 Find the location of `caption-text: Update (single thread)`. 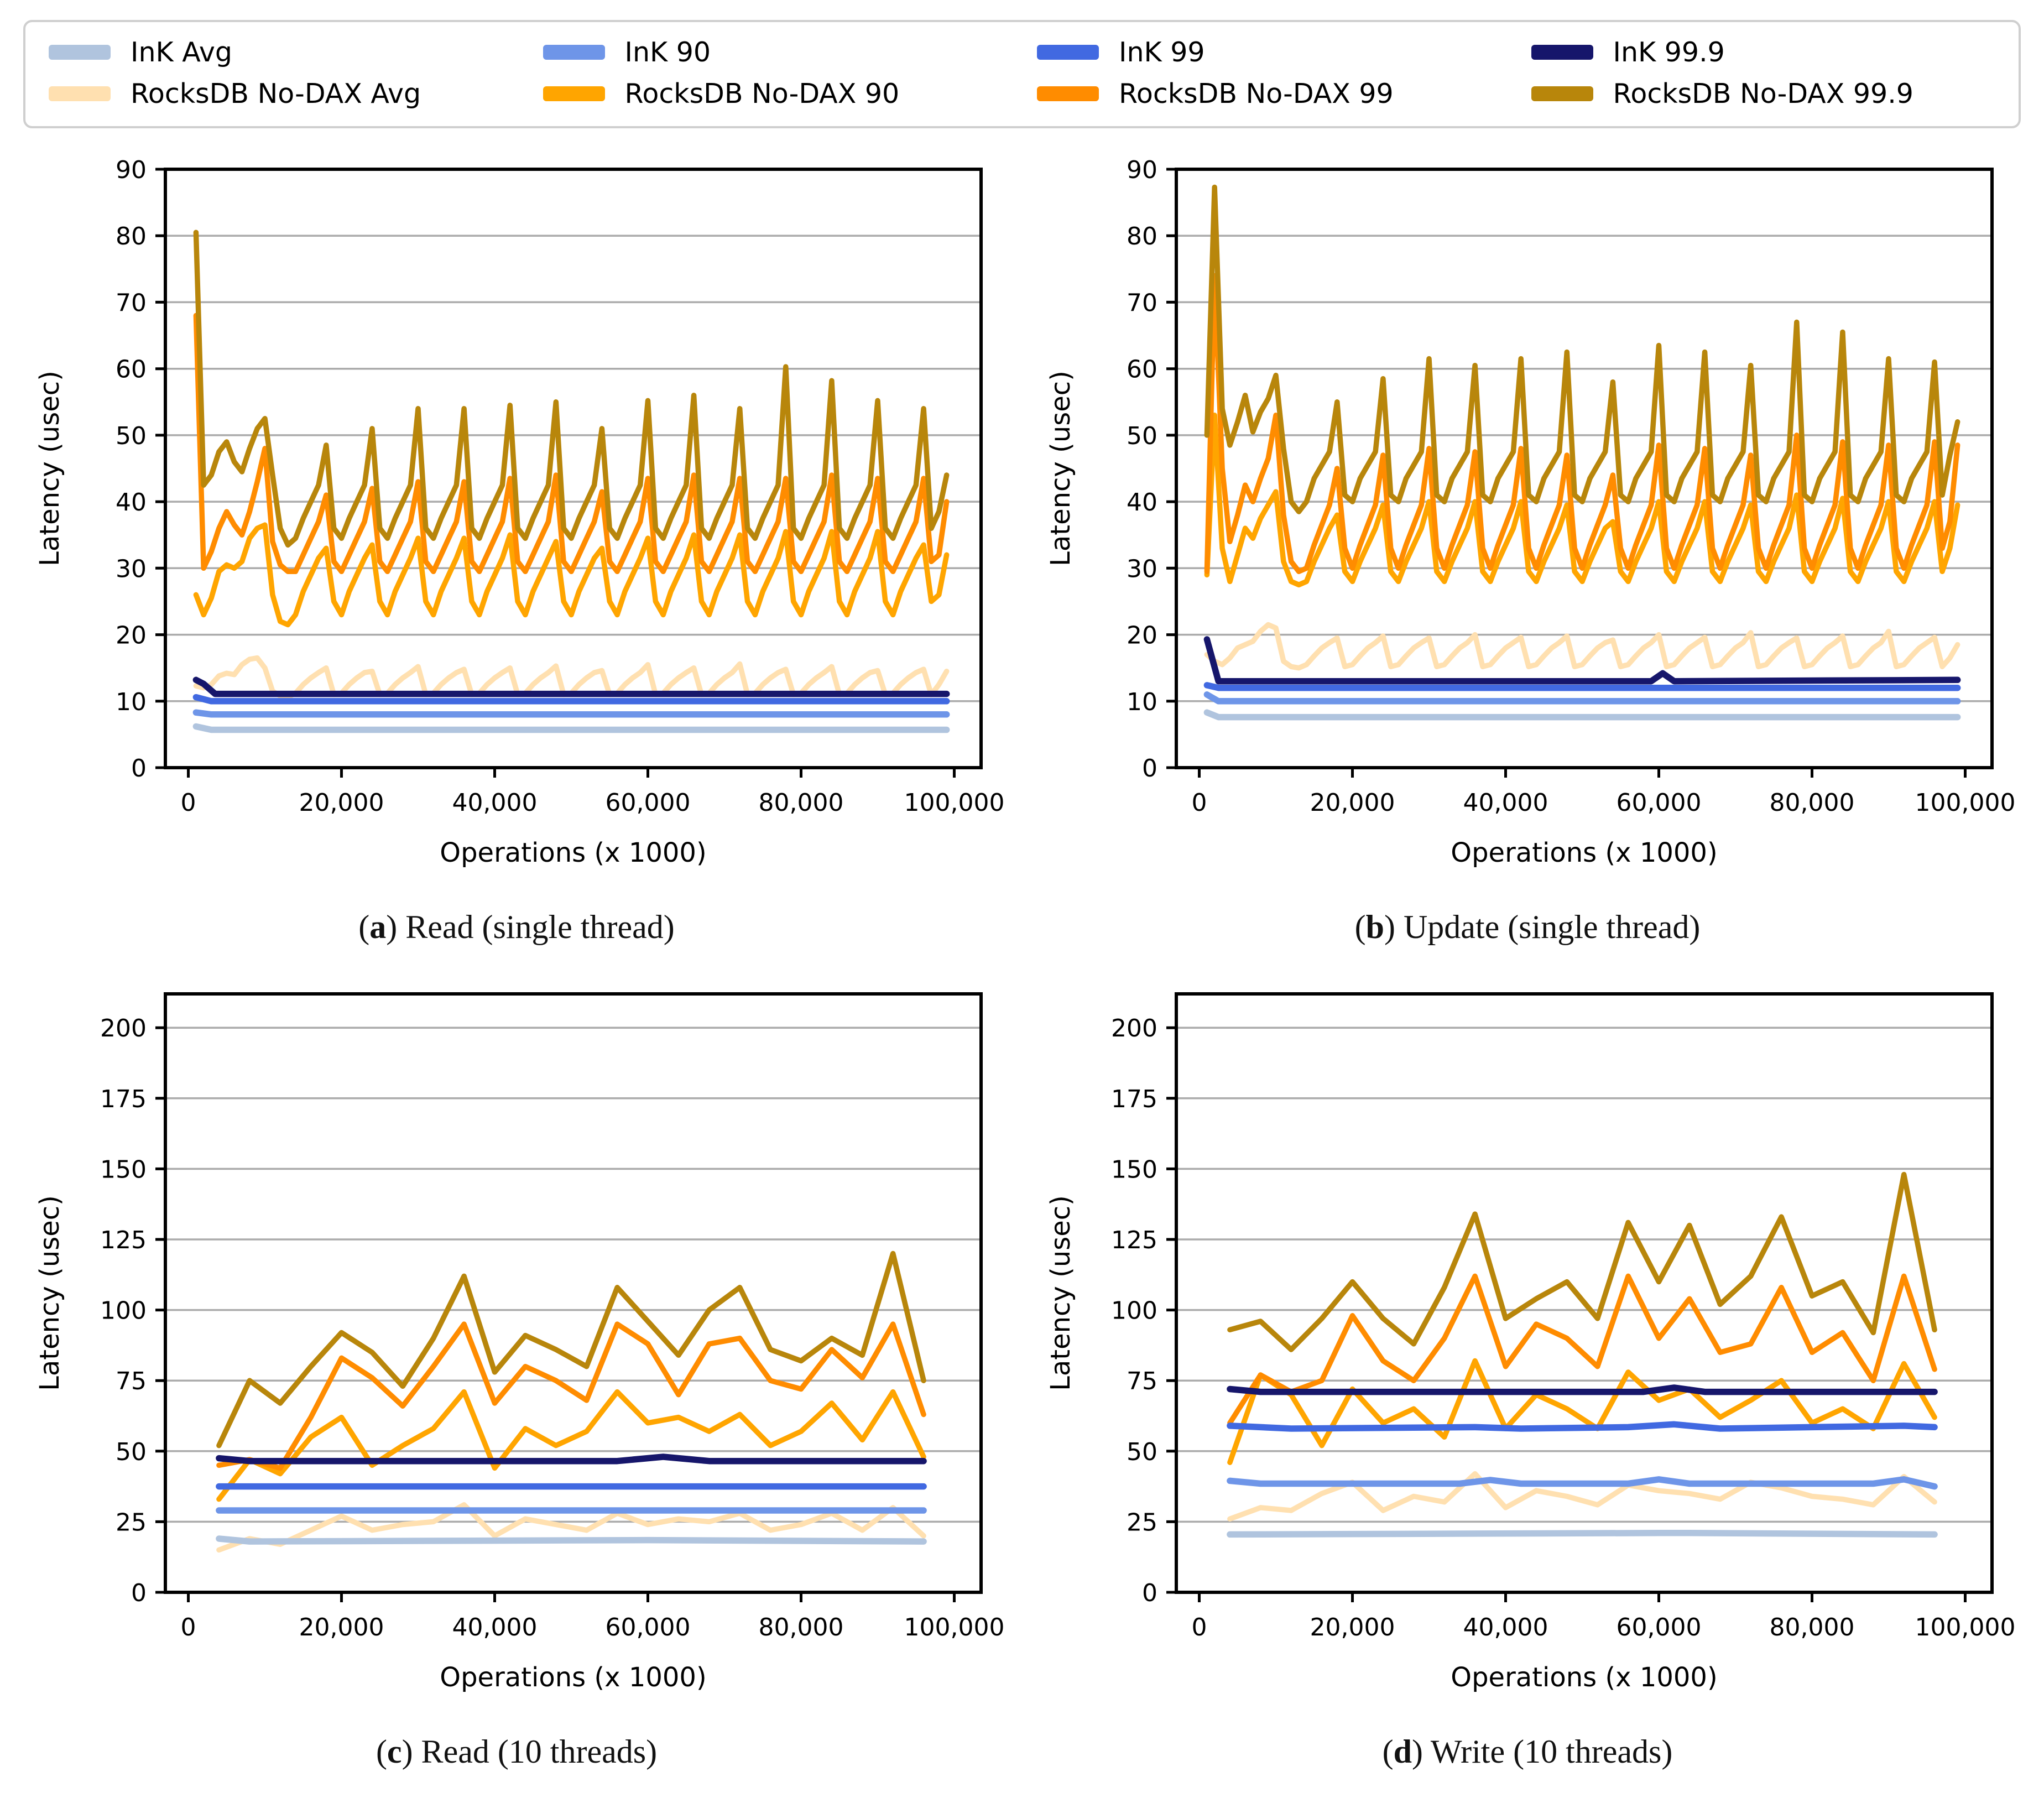

caption-text: Update (single thread) is located at coordinates (1552, 927).